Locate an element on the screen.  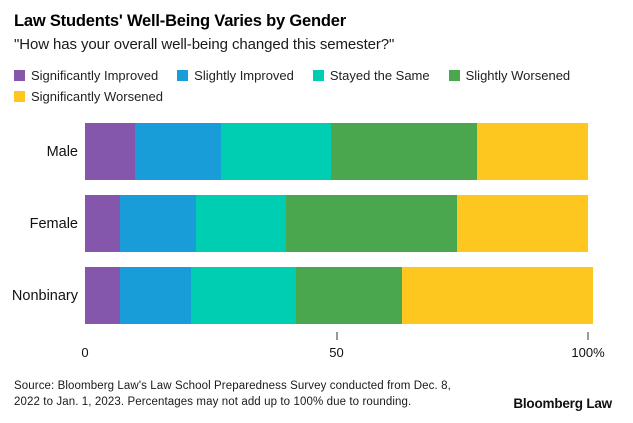
bar-segment-female-significantly-worsened is located at coordinates (522, 223).